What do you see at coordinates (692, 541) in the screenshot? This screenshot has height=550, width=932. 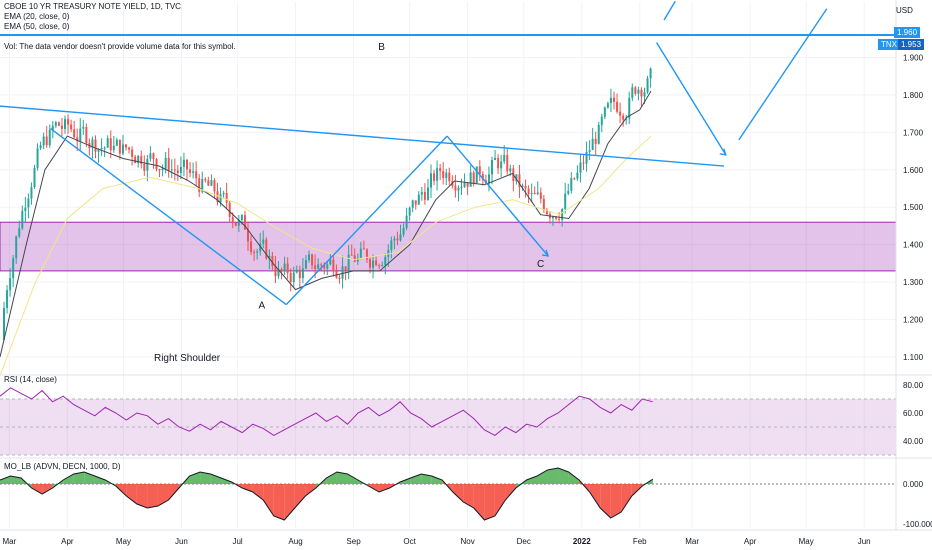 I see `x-tick-label: Mar` at bounding box center [692, 541].